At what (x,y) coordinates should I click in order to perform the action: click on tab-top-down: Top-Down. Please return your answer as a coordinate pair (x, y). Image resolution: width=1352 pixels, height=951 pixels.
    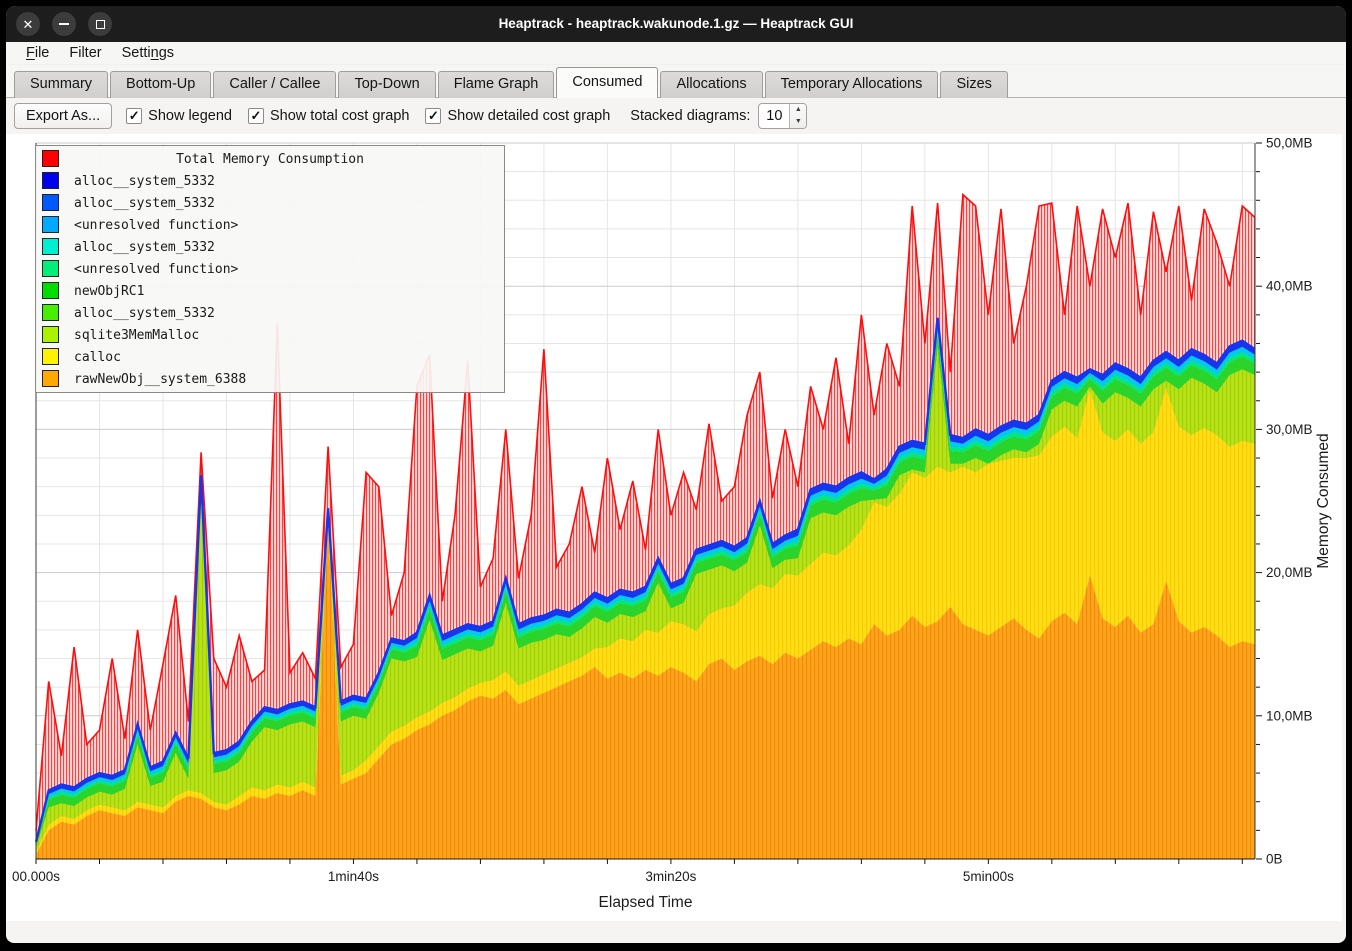
    Looking at the image, I should click on (387, 84).